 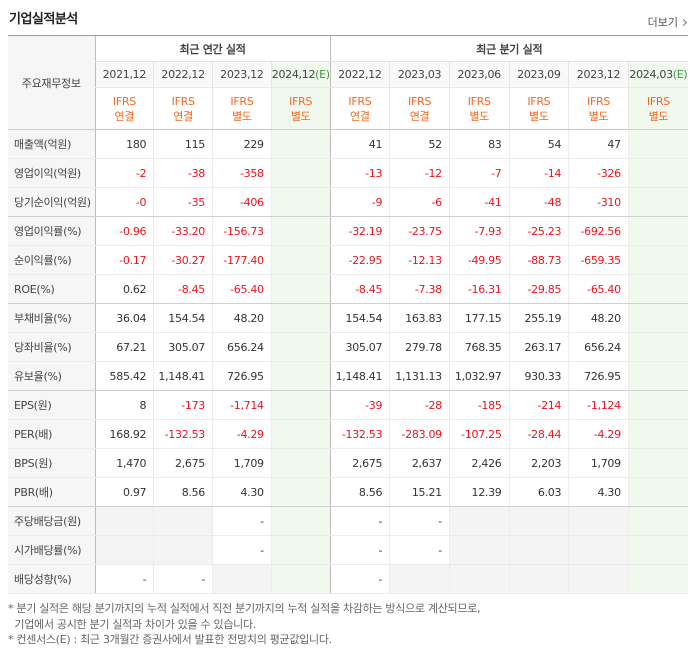 I want to click on row-label: PBR(배), so click(x=51, y=492).